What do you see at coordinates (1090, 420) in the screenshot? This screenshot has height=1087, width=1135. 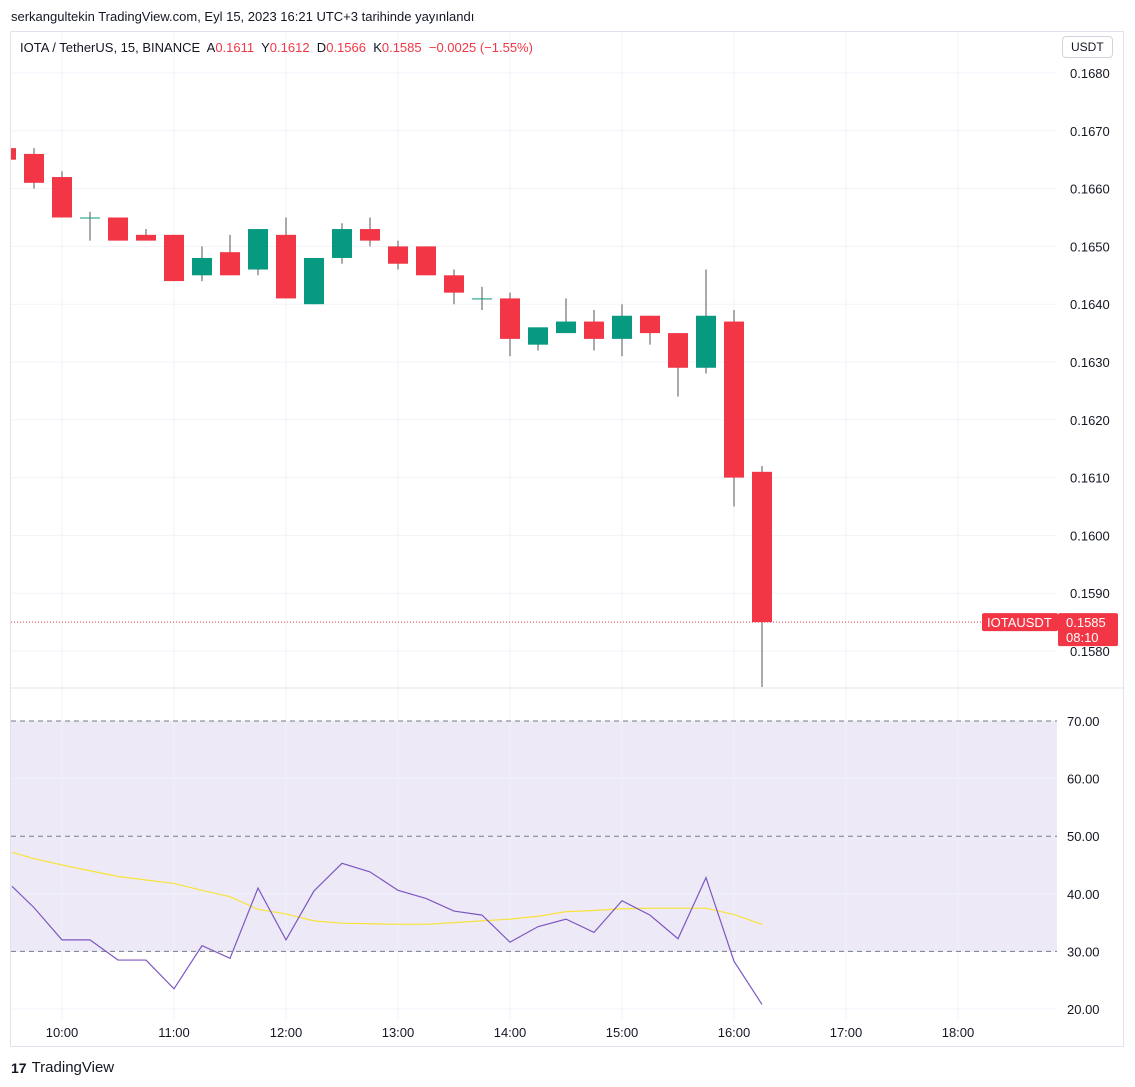 I see `price-tick-label: 0.1620` at bounding box center [1090, 420].